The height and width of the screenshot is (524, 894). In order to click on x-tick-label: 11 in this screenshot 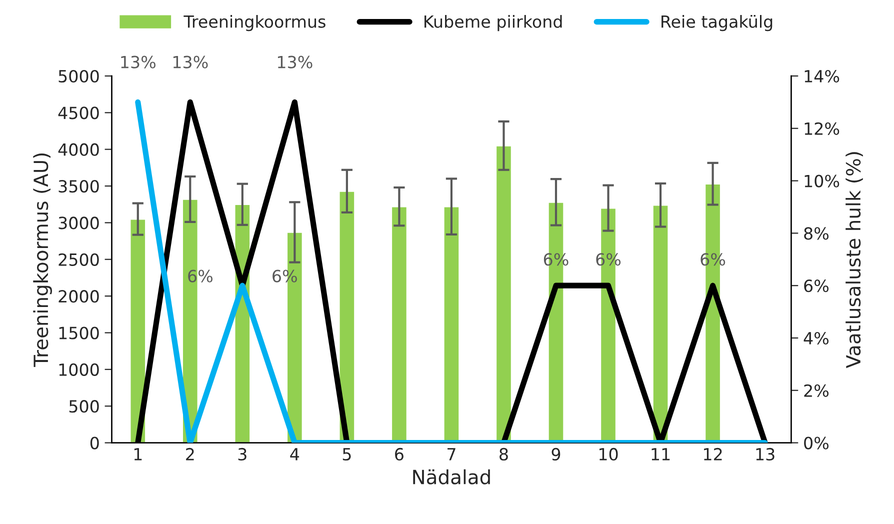, I will do `click(661, 454)`.